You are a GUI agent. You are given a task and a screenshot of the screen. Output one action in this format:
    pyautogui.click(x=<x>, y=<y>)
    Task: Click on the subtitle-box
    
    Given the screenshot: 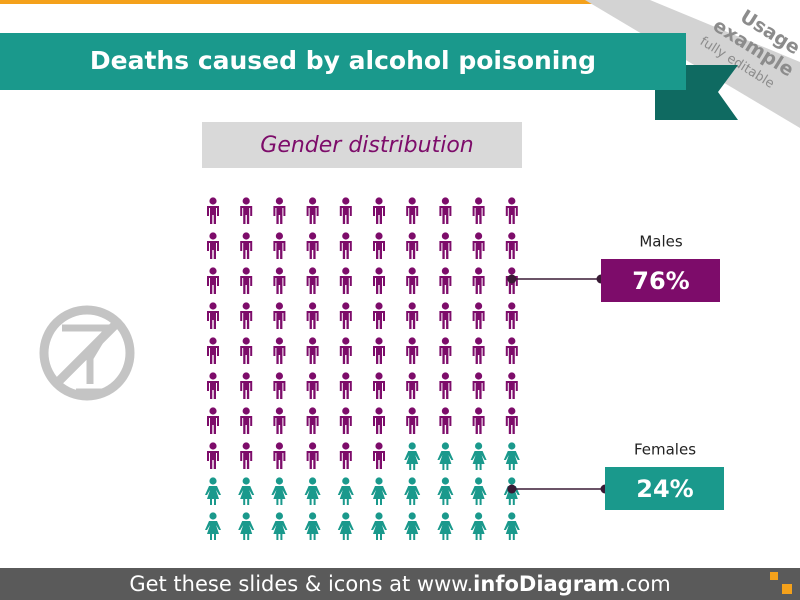 What is the action you would take?
    pyautogui.click(x=362, y=145)
    